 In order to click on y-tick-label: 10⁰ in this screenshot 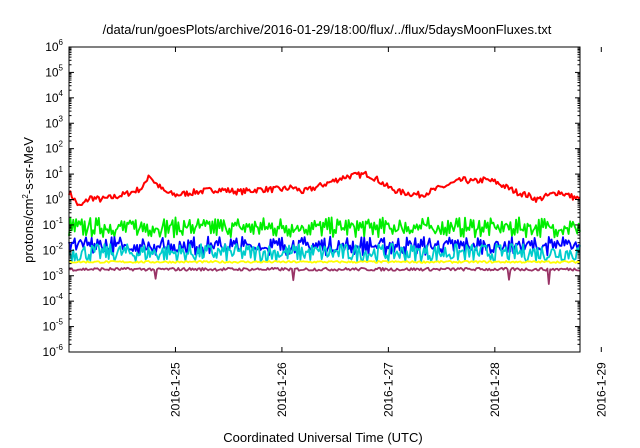, I will do `click(54, 199)`.